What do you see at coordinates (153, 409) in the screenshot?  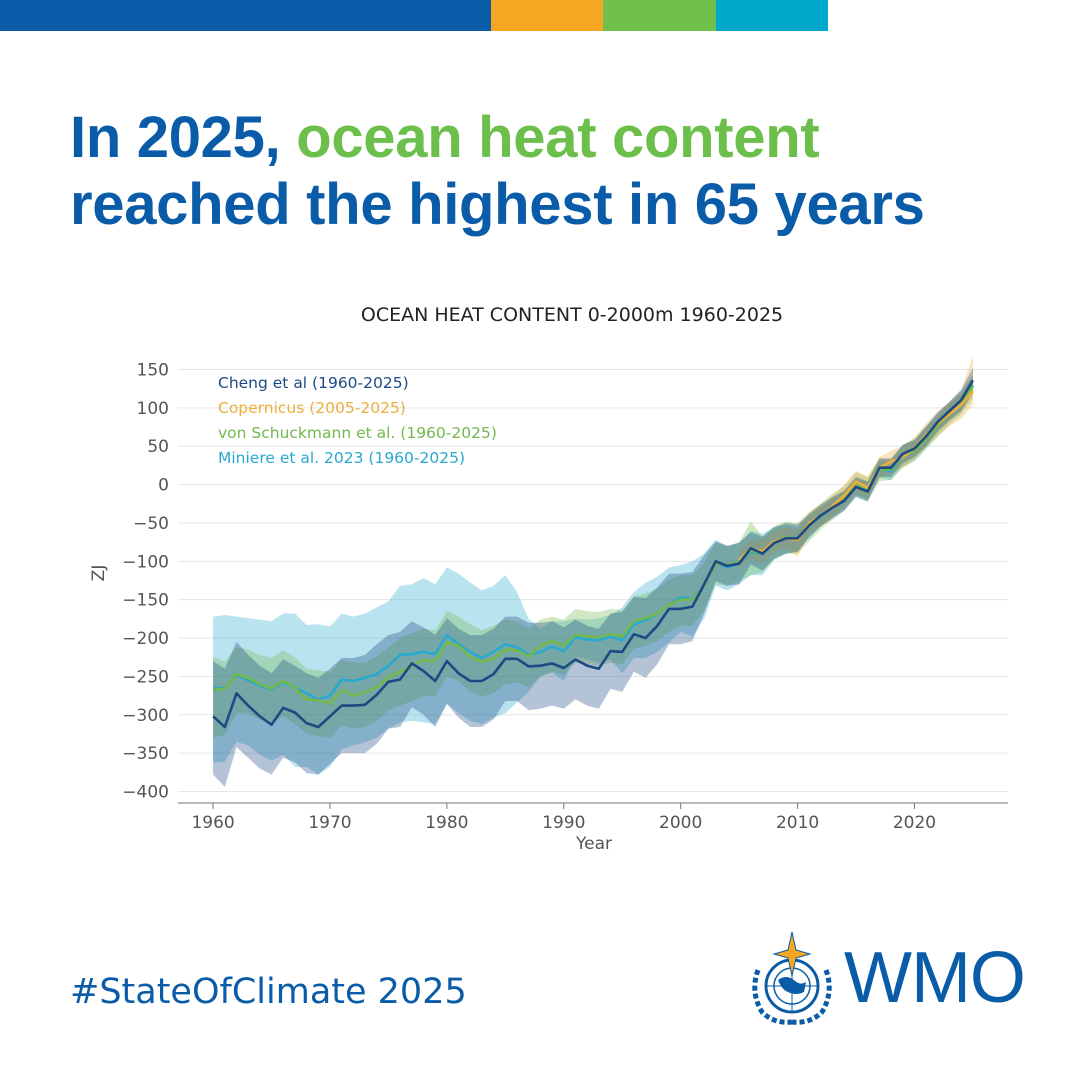 I see `y-tick-label: 100` at bounding box center [153, 409].